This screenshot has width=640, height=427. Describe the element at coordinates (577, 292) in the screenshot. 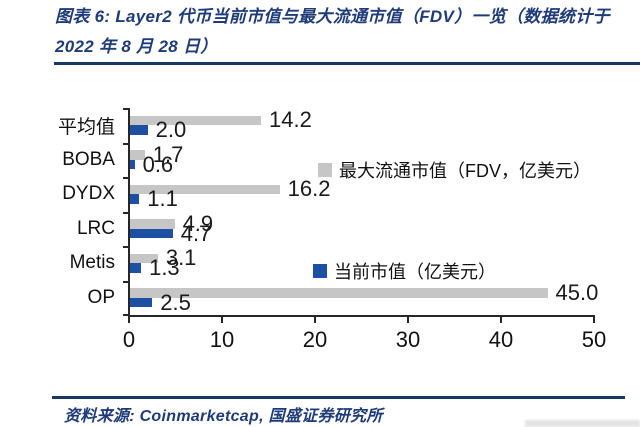

I see `bar-value-label: 45.0` at that location.